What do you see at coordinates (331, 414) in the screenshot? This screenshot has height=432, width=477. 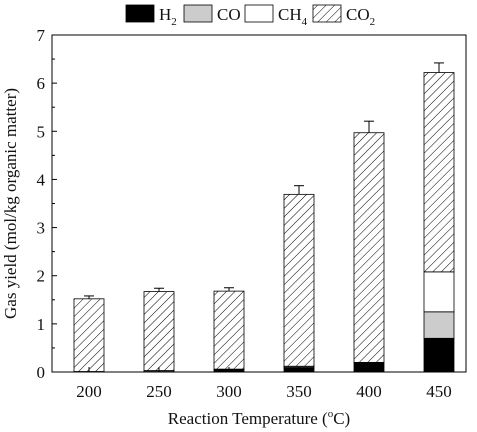 I see `x-axis-title-sup: o` at bounding box center [331, 414].